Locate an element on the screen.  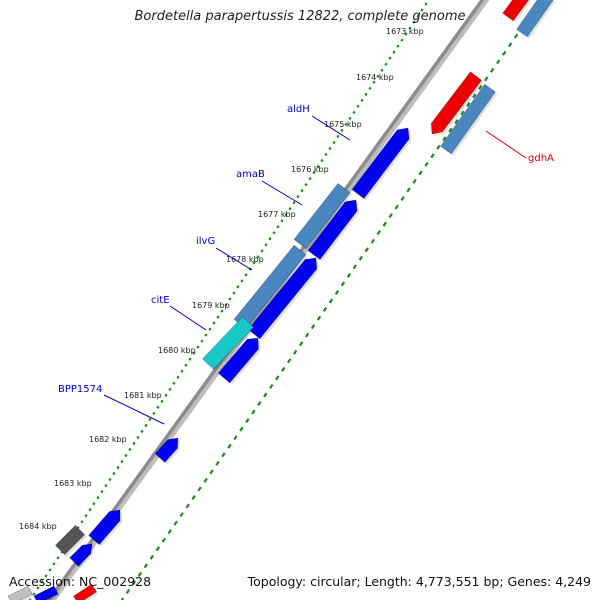
tick-label-1683-kbp: 1683 kbp is located at coordinates (73, 483).